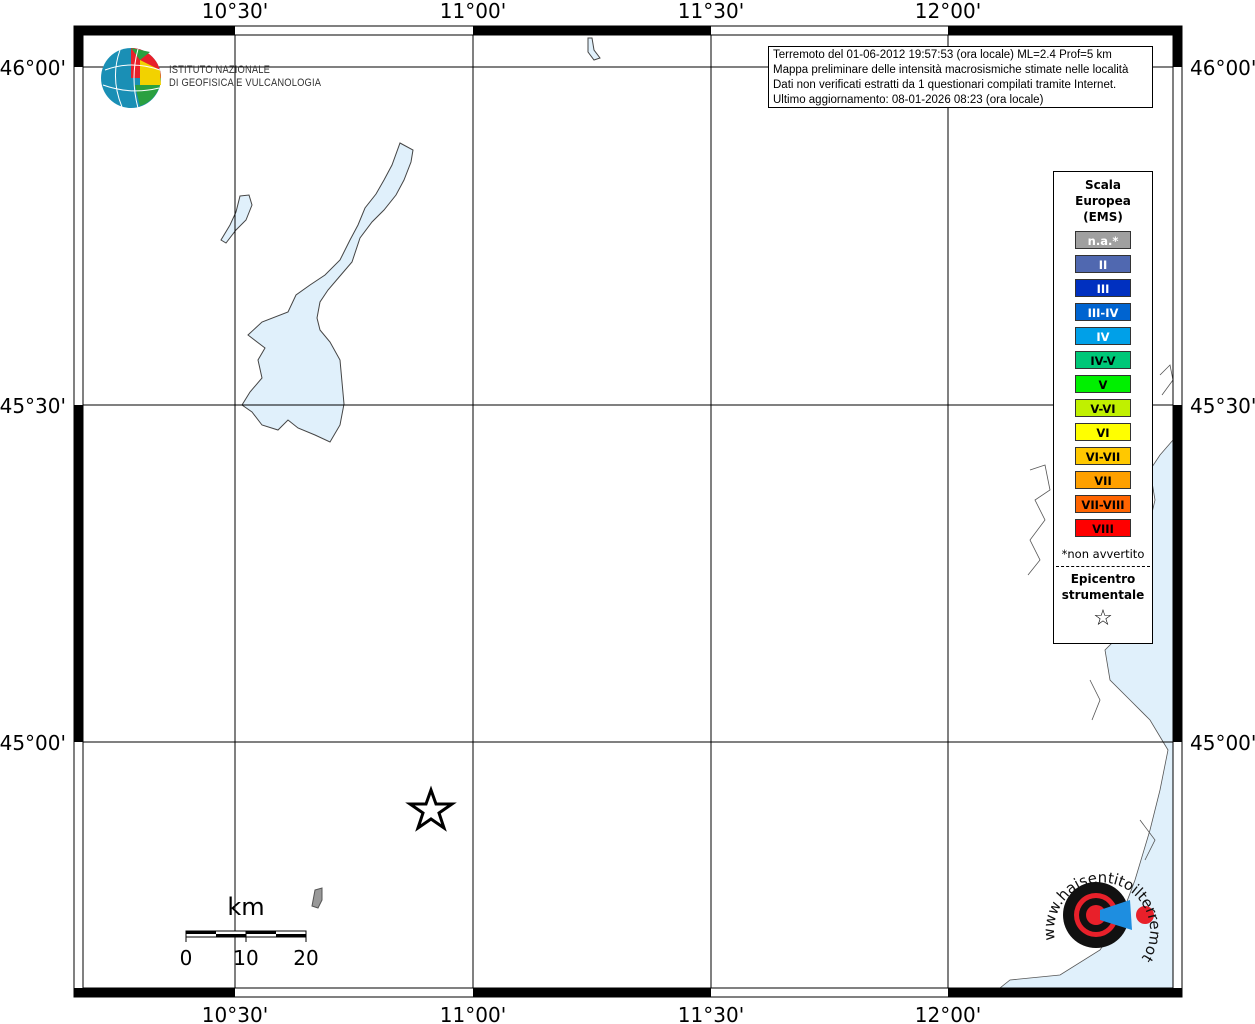 The width and height of the screenshot is (1255, 1024). What do you see at coordinates (1103, 618) in the screenshot?
I see `legend-star-icon: ☆` at bounding box center [1103, 618].